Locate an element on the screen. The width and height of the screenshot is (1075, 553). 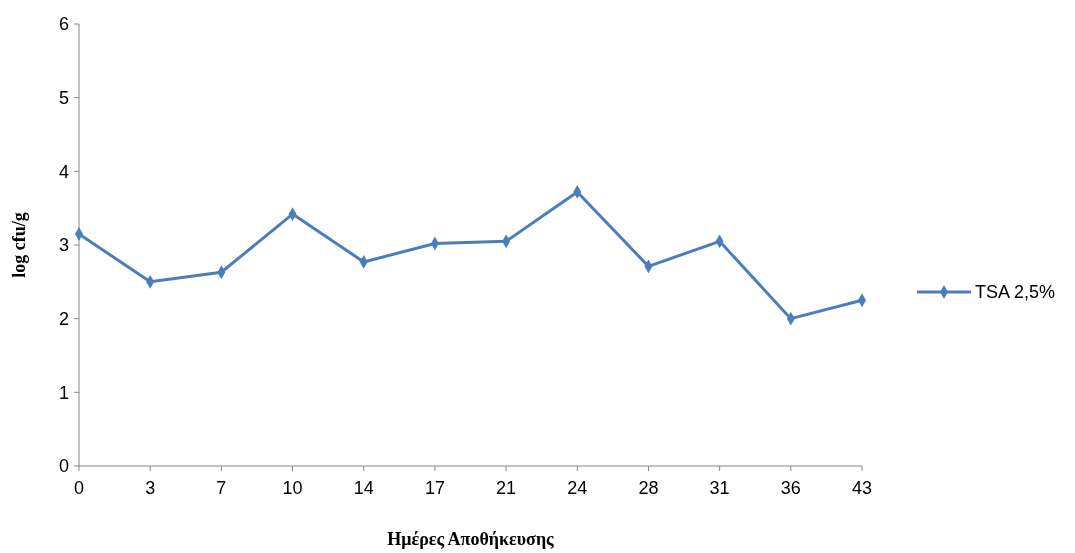
x-tick-label: 3 is located at coordinates (150, 488).